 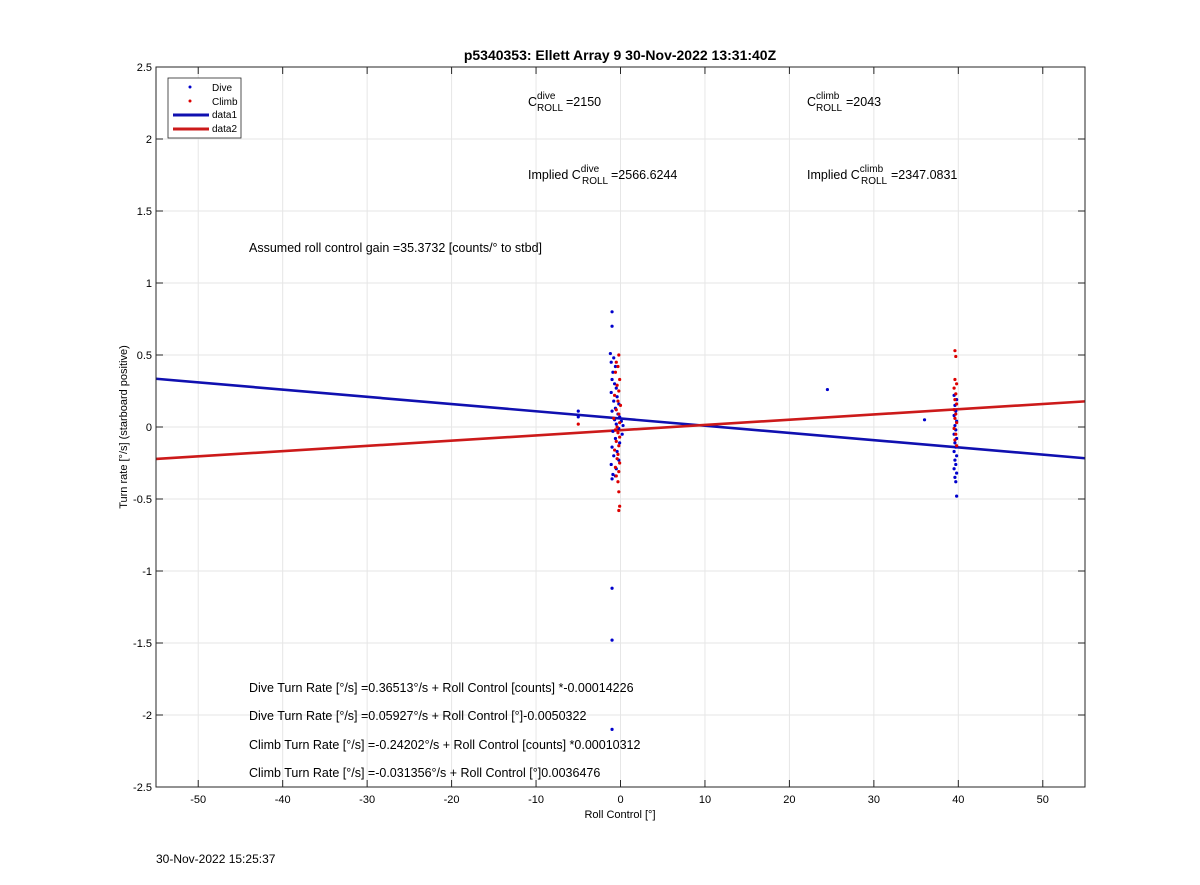 I want to click on legend-marker-climb, so click(x=190, y=101).